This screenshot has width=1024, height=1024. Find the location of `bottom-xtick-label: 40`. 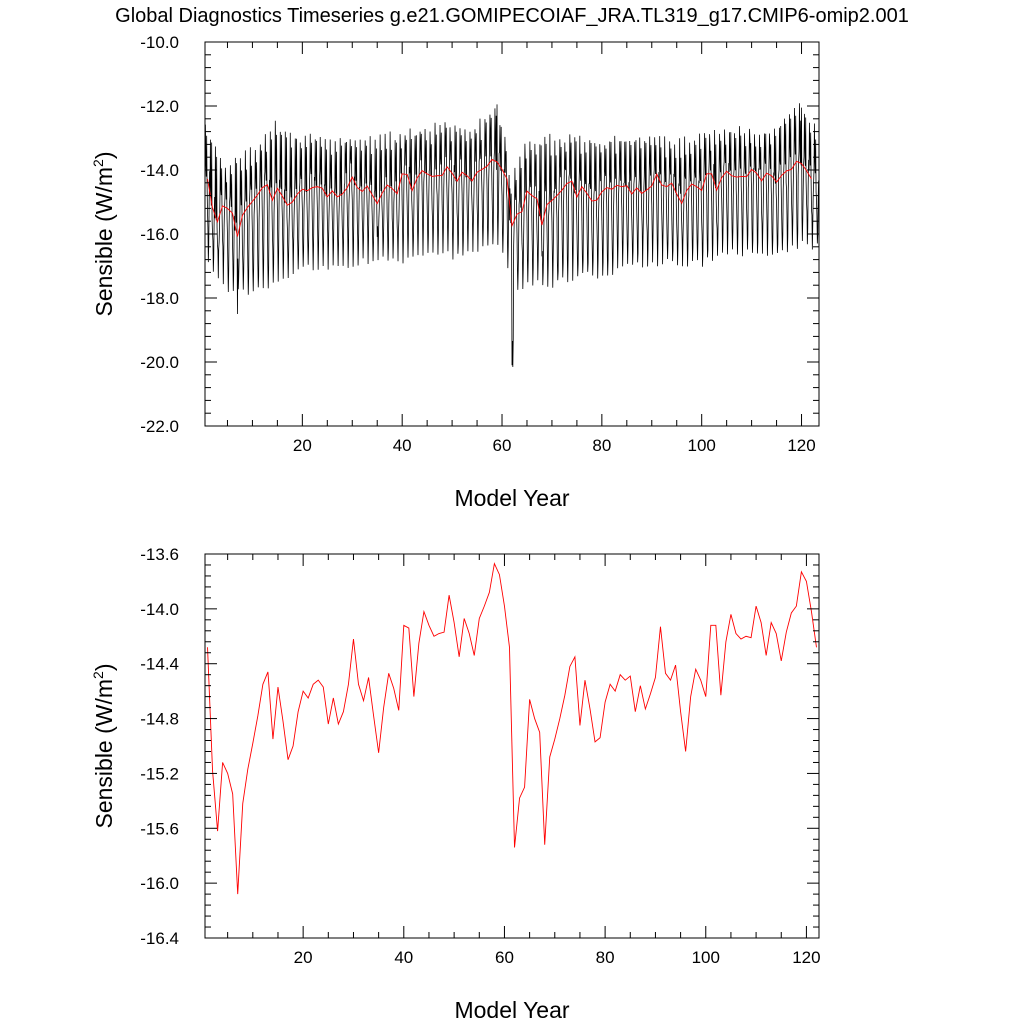

bottom-xtick-label: 40 is located at coordinates (403, 957).